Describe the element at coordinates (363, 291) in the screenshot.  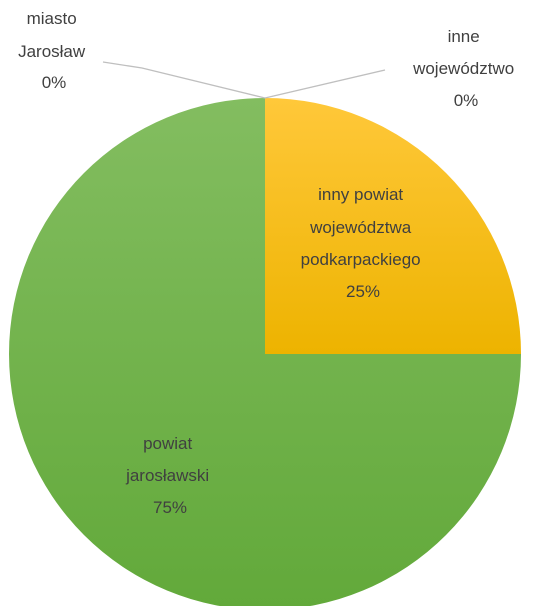
I see `data-label-value: 25%` at that location.